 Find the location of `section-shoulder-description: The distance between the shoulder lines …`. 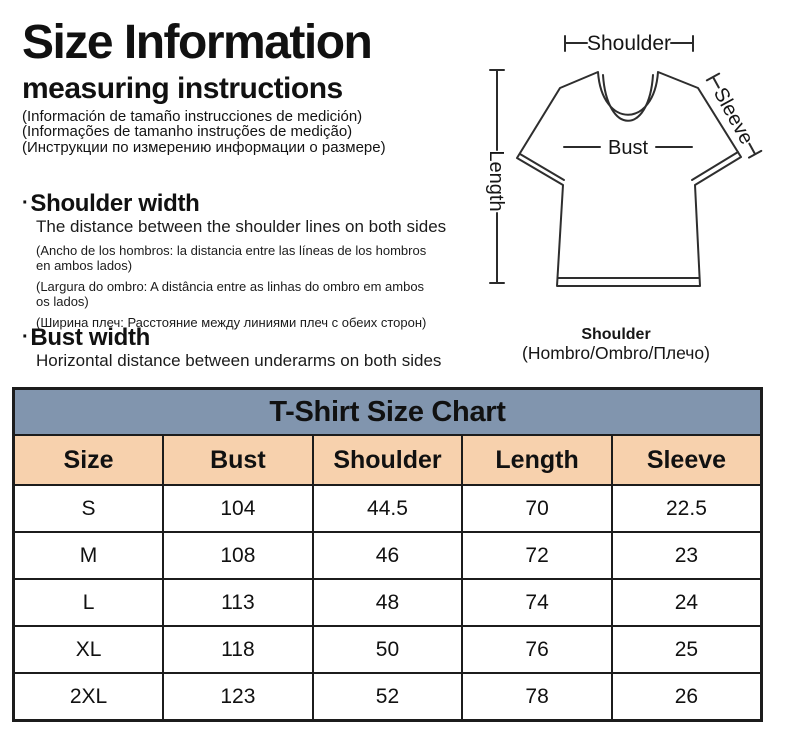

section-shoulder-description: The distance between the shoulder lines … is located at coordinates (241, 226).